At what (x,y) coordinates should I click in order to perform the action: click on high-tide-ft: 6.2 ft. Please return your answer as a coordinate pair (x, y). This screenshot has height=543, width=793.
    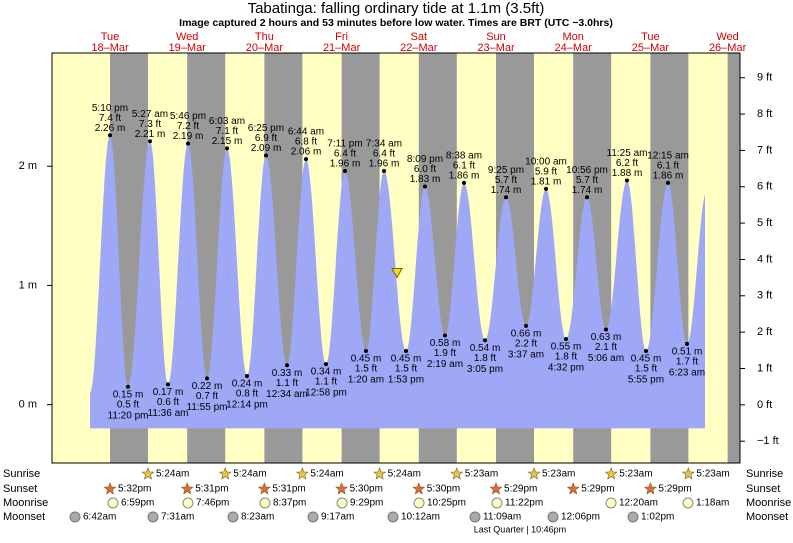
    Looking at the image, I should click on (627, 163).